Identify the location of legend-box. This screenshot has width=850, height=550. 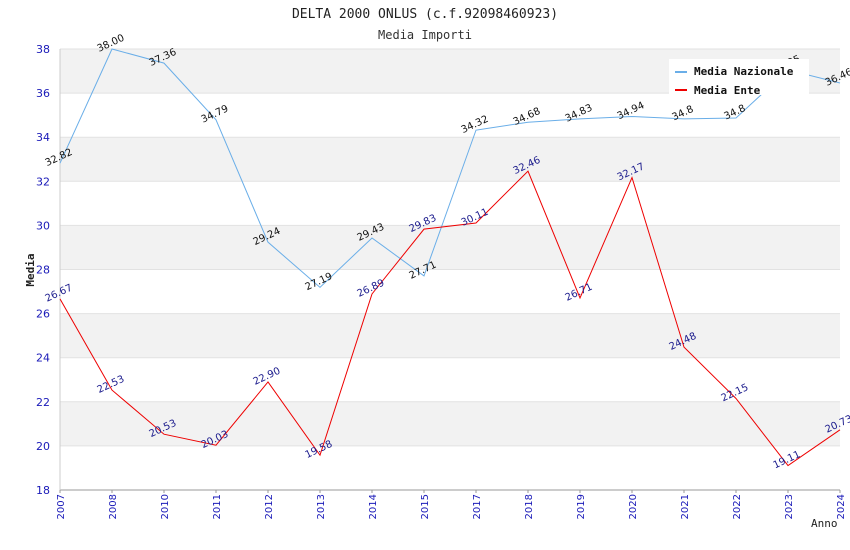
(739, 77).